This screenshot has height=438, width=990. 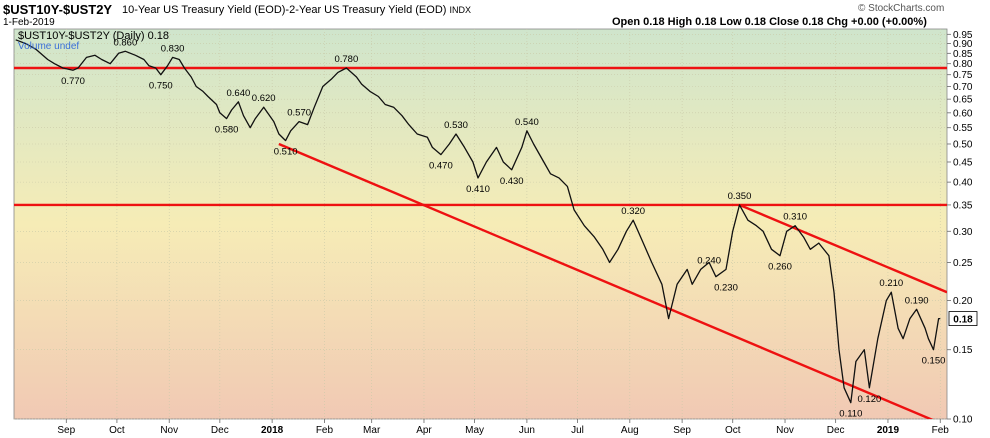 I want to click on data-label: 0.580, so click(x=227, y=130).